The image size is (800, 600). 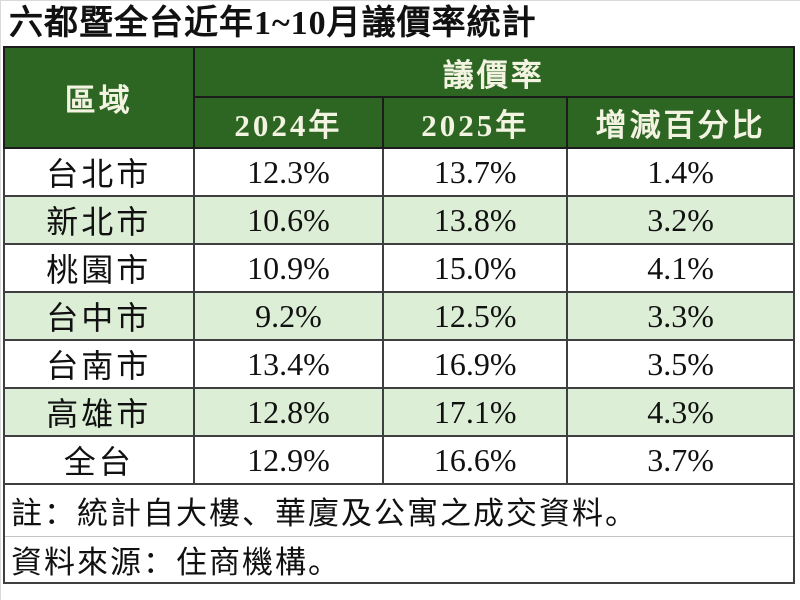 I want to click on table-row-kaohsiung: 高雄市 12.8% 17.1% 4.3%, so click(x=399, y=412).